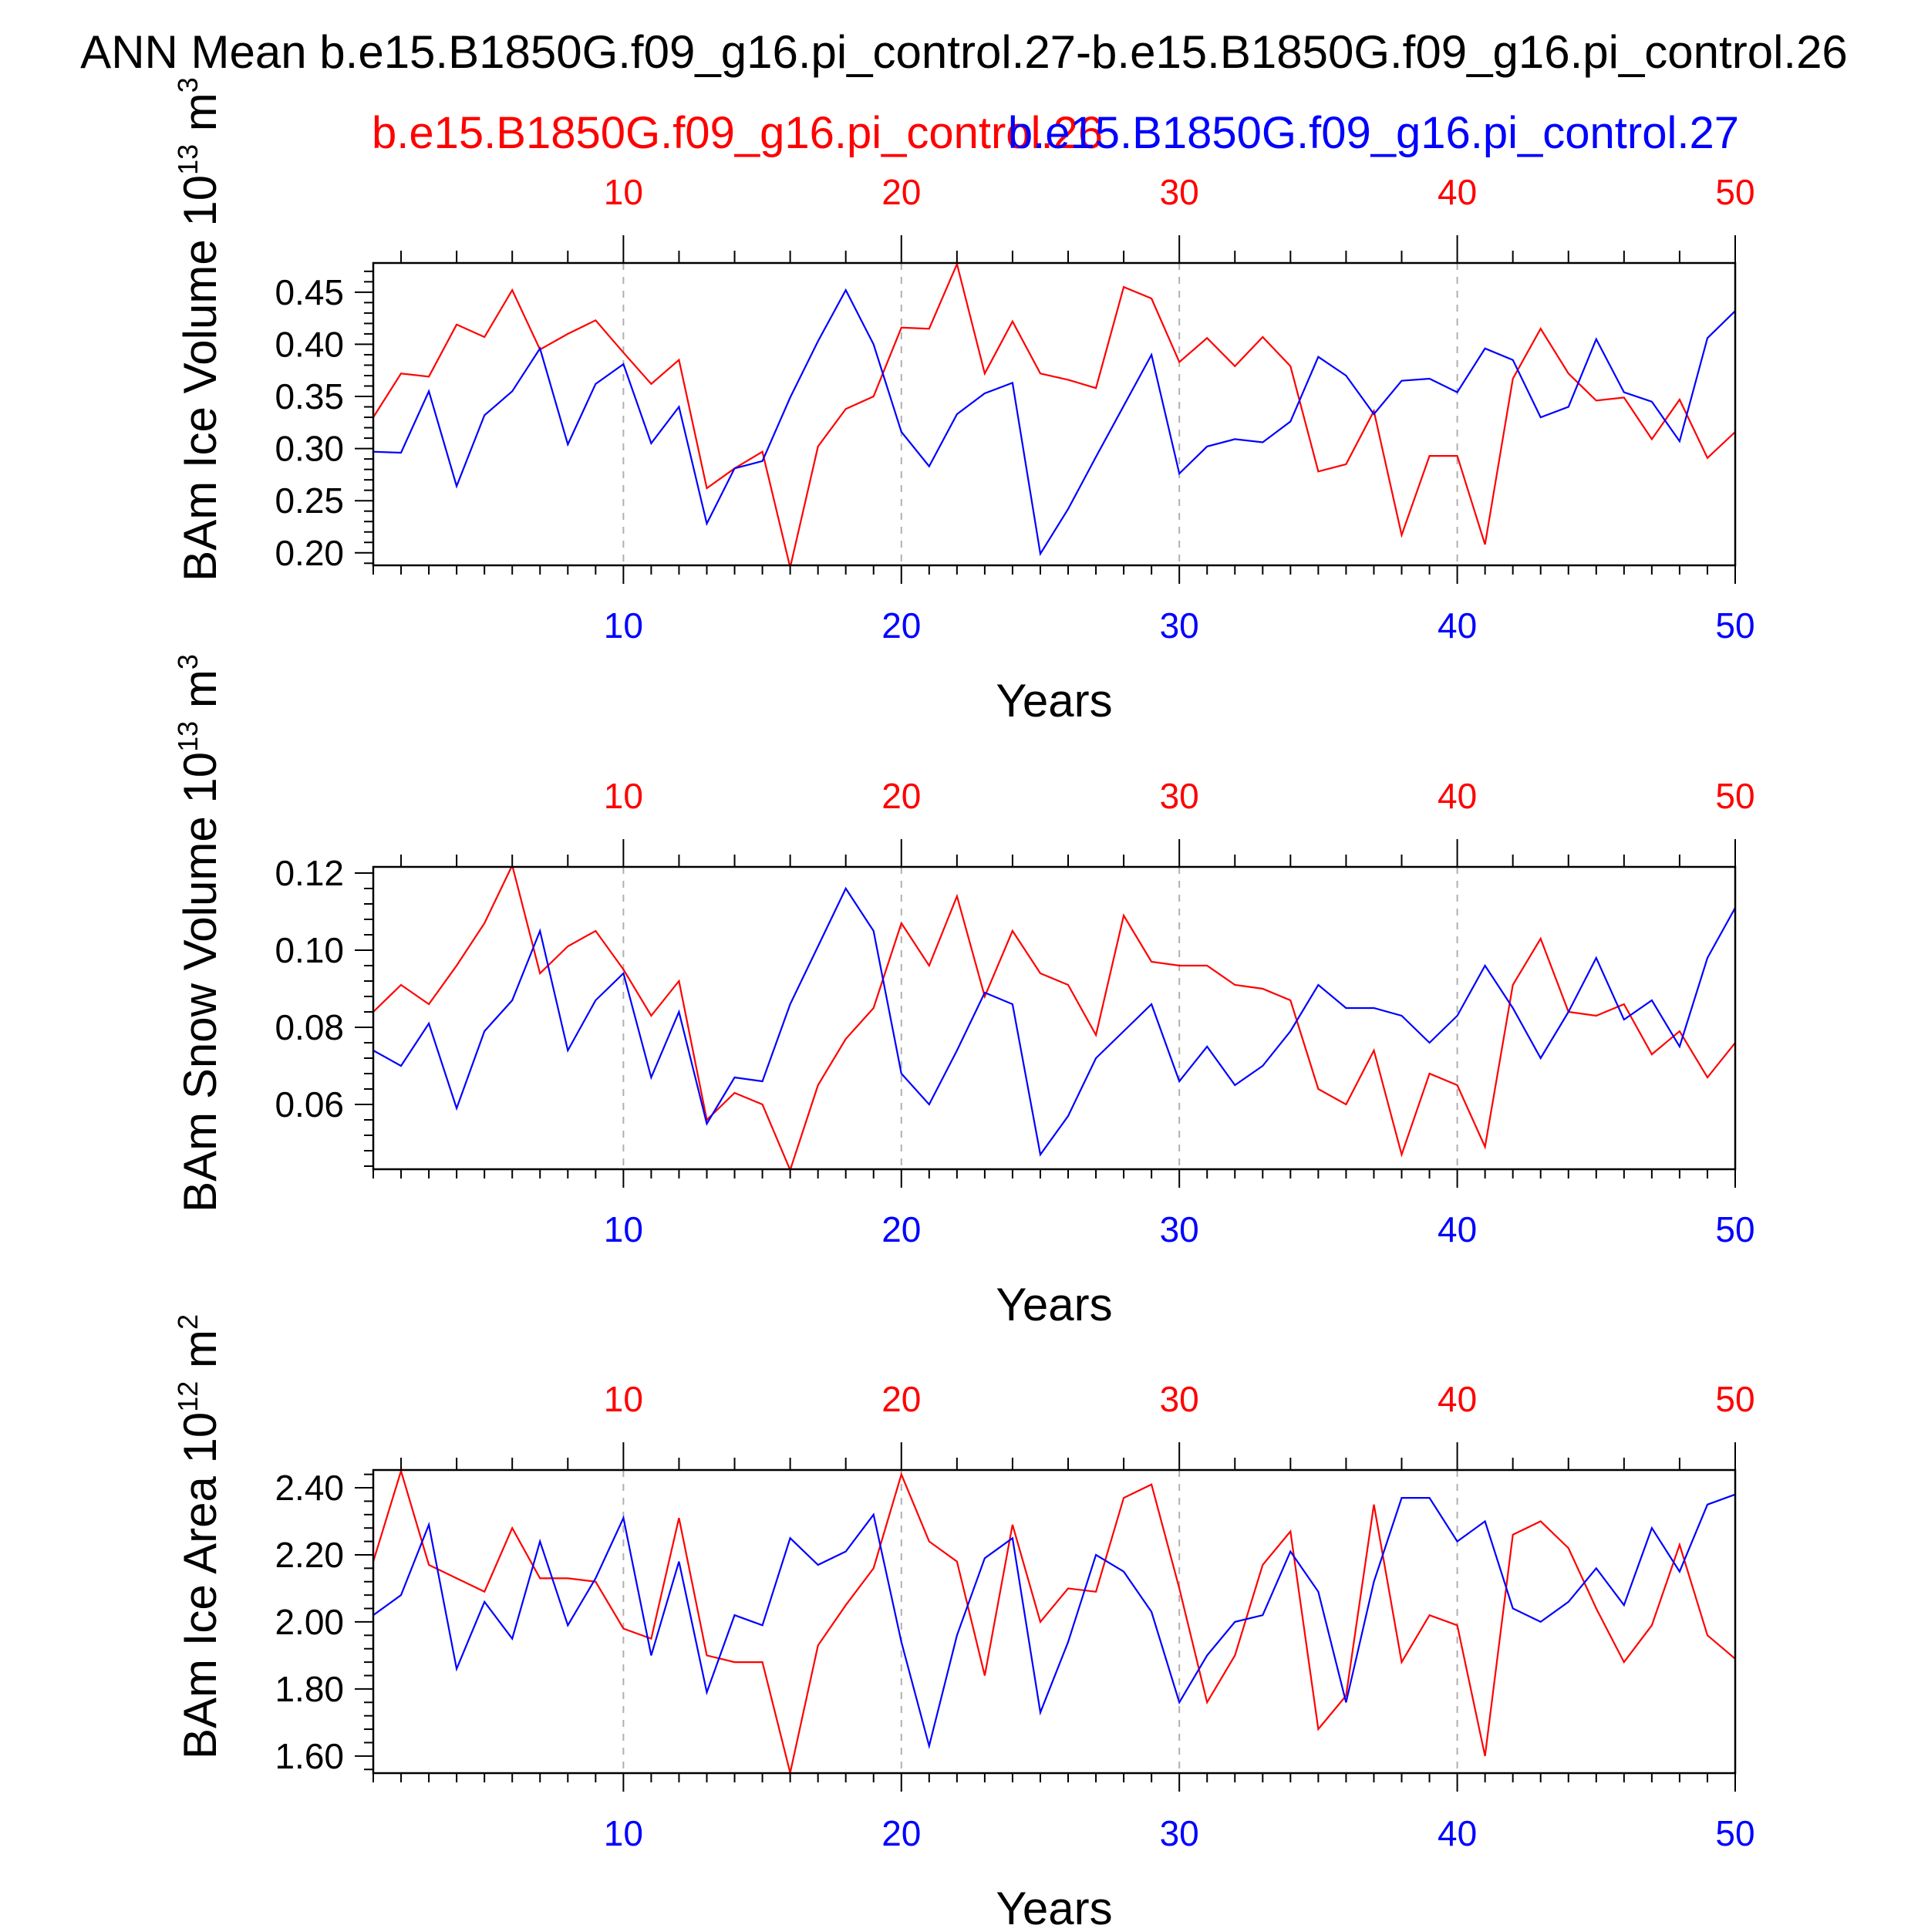 Image resolution: width=1928 pixels, height=1932 pixels. What do you see at coordinates (309, 292) in the screenshot?
I see `y-tick-label: 0.45` at bounding box center [309, 292].